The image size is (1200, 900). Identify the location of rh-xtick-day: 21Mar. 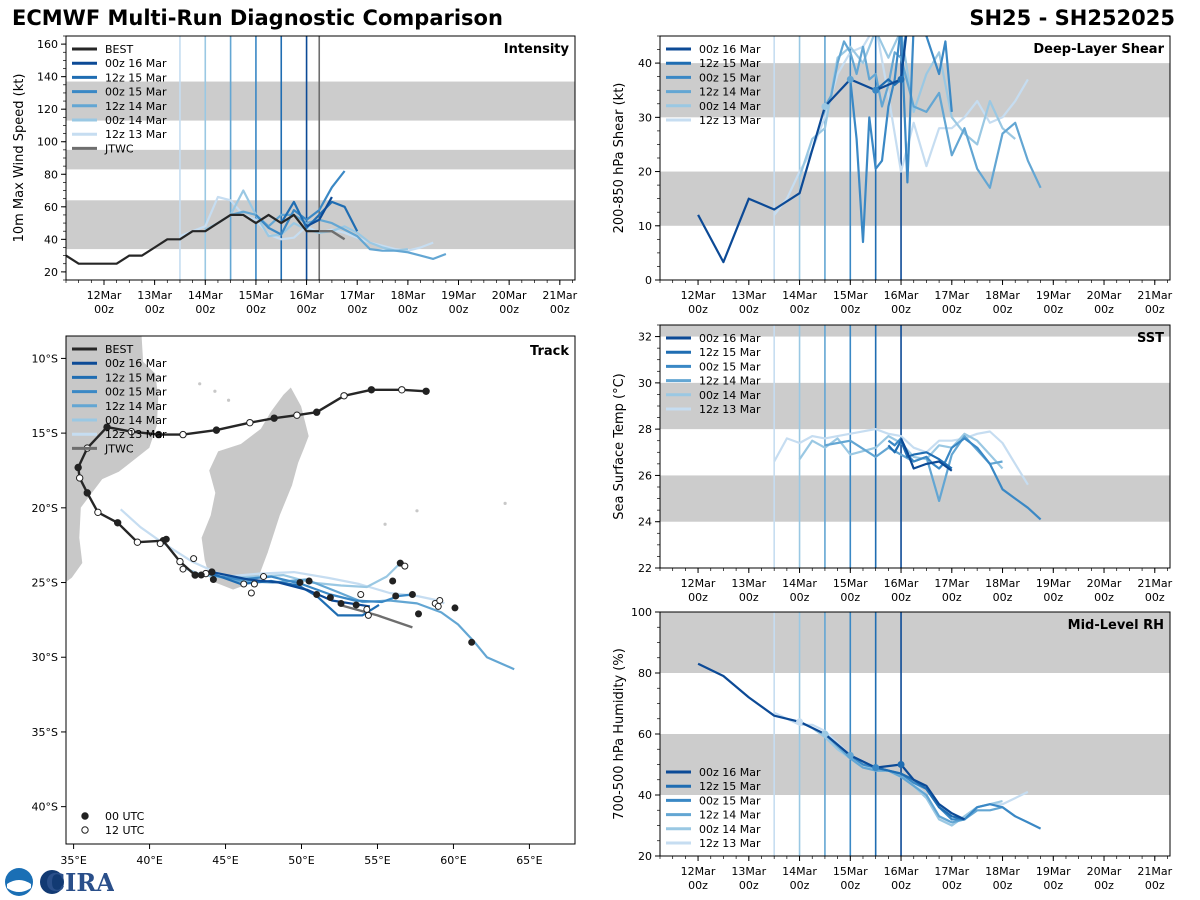
(1154, 871).